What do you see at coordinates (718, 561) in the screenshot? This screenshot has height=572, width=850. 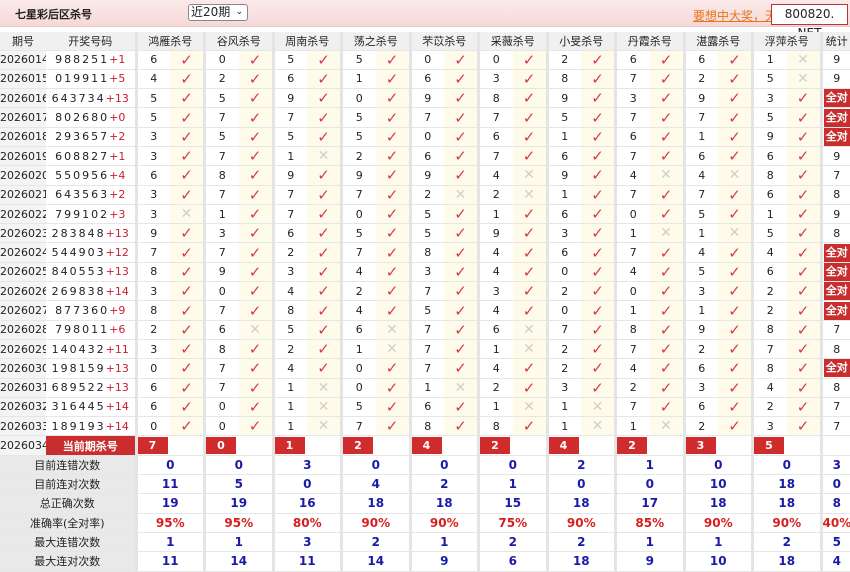 I see `stats-value: 10` at bounding box center [718, 561].